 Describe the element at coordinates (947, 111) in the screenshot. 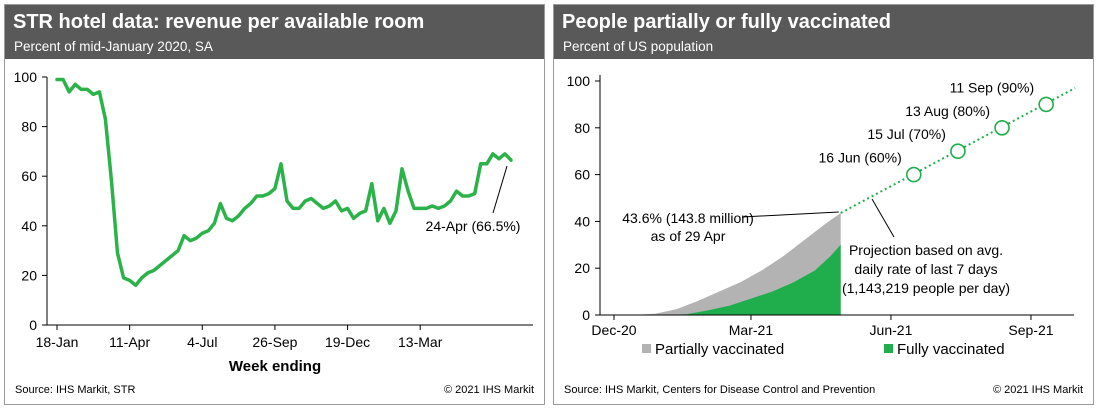

I see `milestone-label: 13 Aug (80%)` at that location.